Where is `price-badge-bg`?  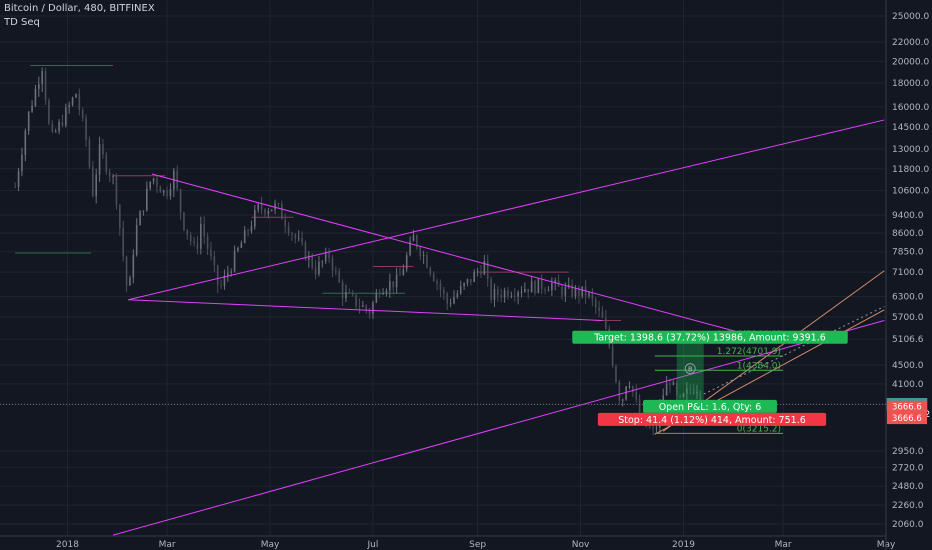 price-badge-bg is located at coordinates (907, 418).